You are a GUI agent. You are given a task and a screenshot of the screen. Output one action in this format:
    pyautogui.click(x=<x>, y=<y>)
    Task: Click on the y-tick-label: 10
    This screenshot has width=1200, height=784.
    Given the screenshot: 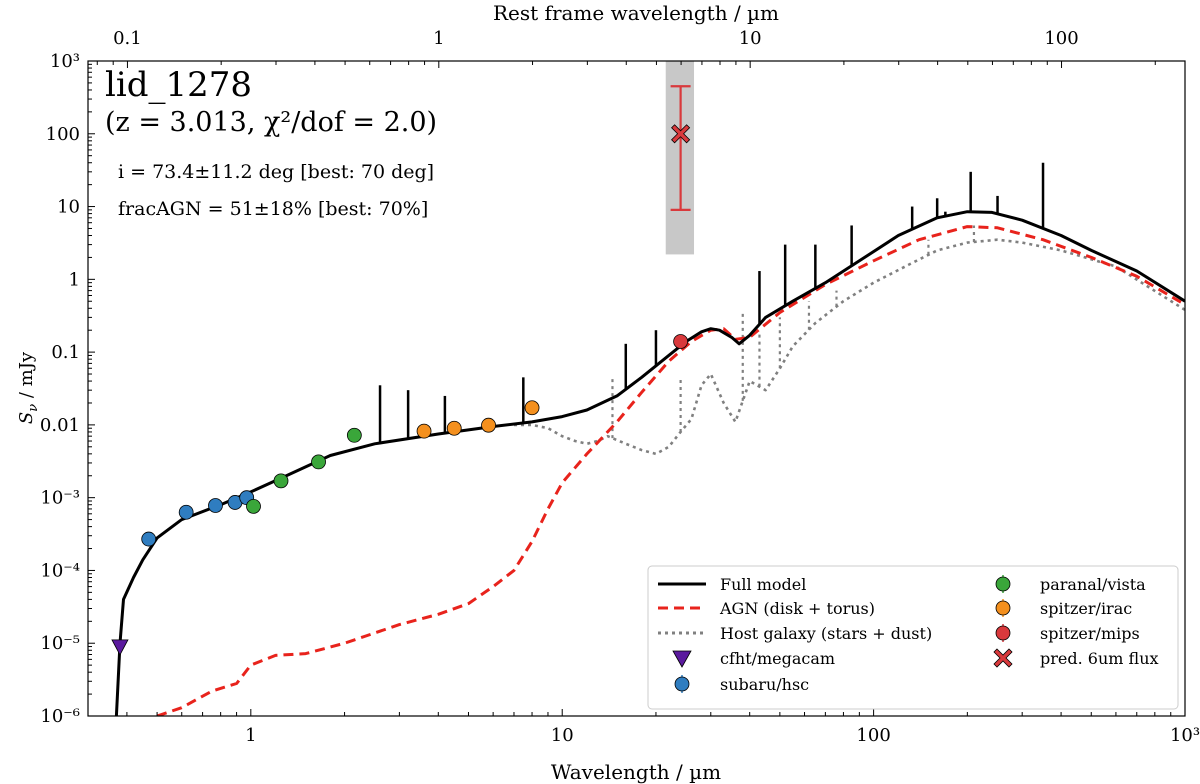 What is the action you would take?
    pyautogui.click(x=68, y=207)
    